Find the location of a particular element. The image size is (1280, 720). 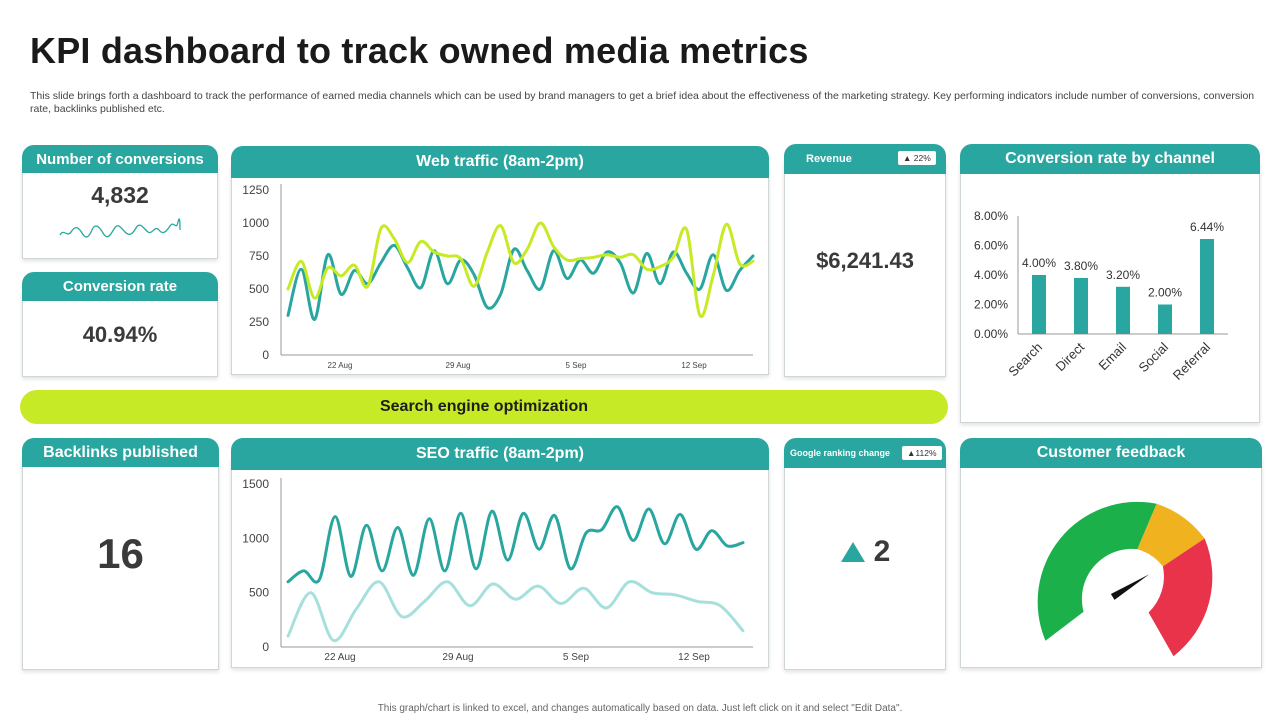

bar-data-label: 3.20% is located at coordinates (1123, 275).